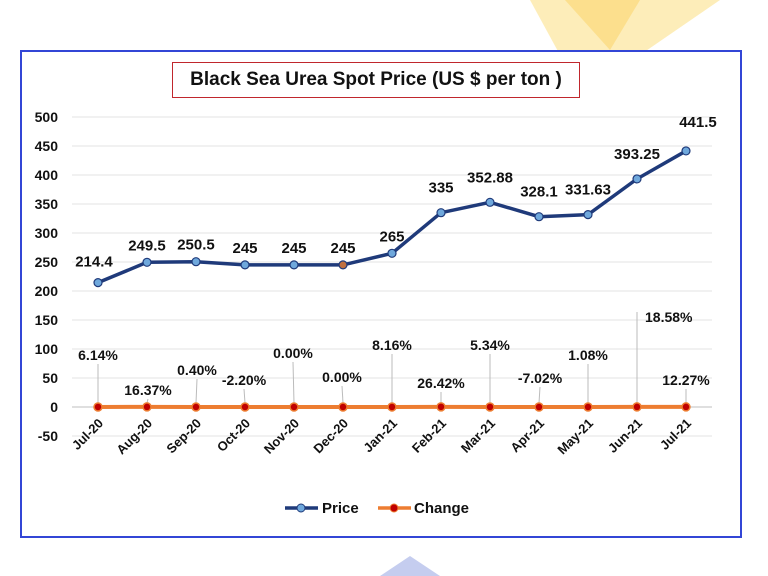 This screenshot has height=576, width=768. Describe the element at coordinates (392, 345) in the screenshot. I see `change-data-label: 8.16%` at that location.